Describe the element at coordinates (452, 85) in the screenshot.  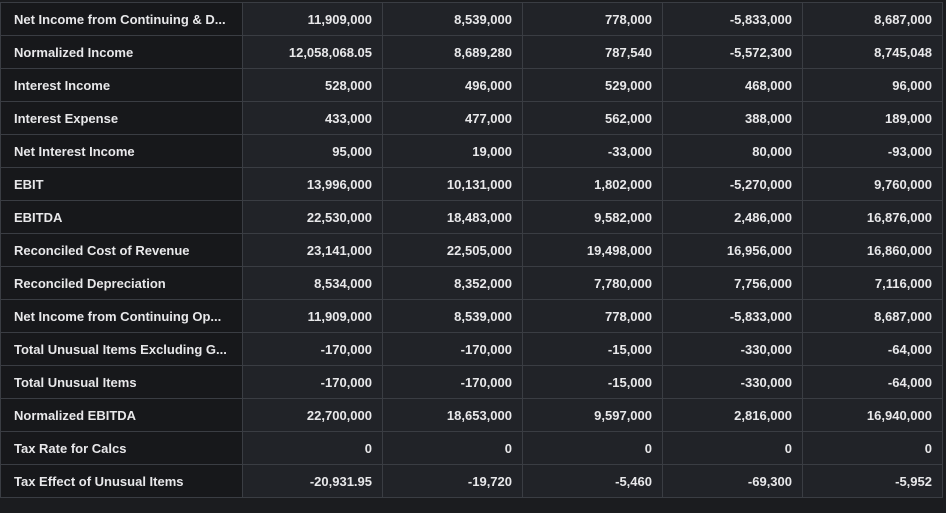
I see `value-cell: 496,000` at that location.